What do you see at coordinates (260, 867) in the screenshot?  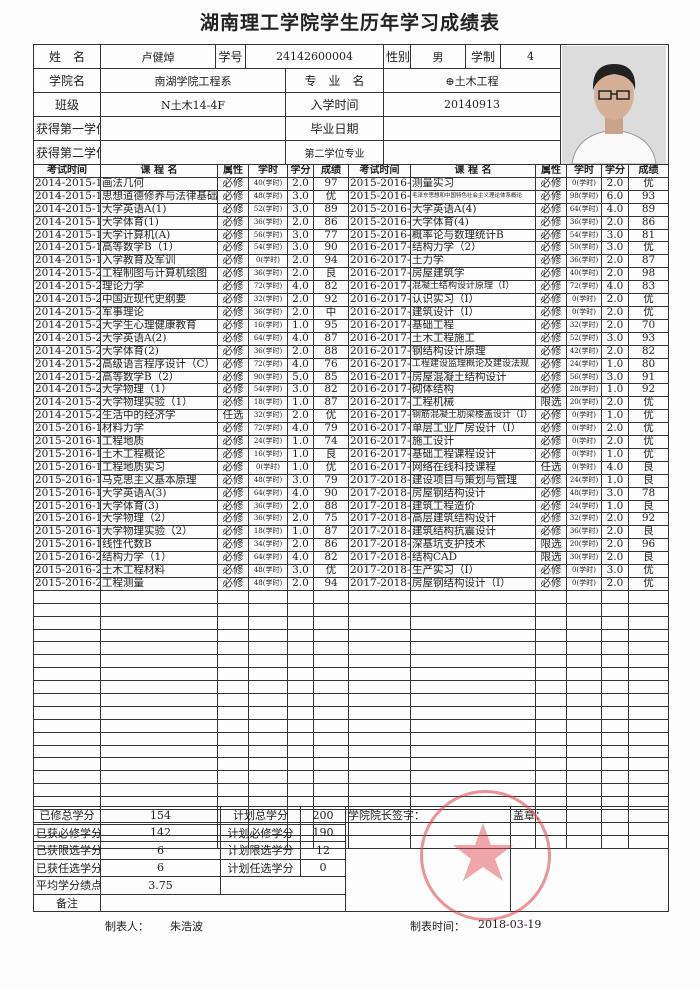 I see `plan-label: 计划任选学分` at bounding box center [260, 867].